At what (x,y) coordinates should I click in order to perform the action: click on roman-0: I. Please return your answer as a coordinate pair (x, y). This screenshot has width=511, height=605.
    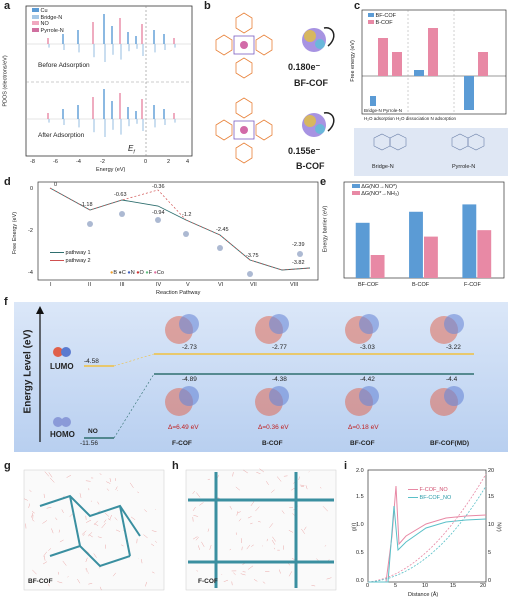
    Looking at the image, I should click on (51, 285).